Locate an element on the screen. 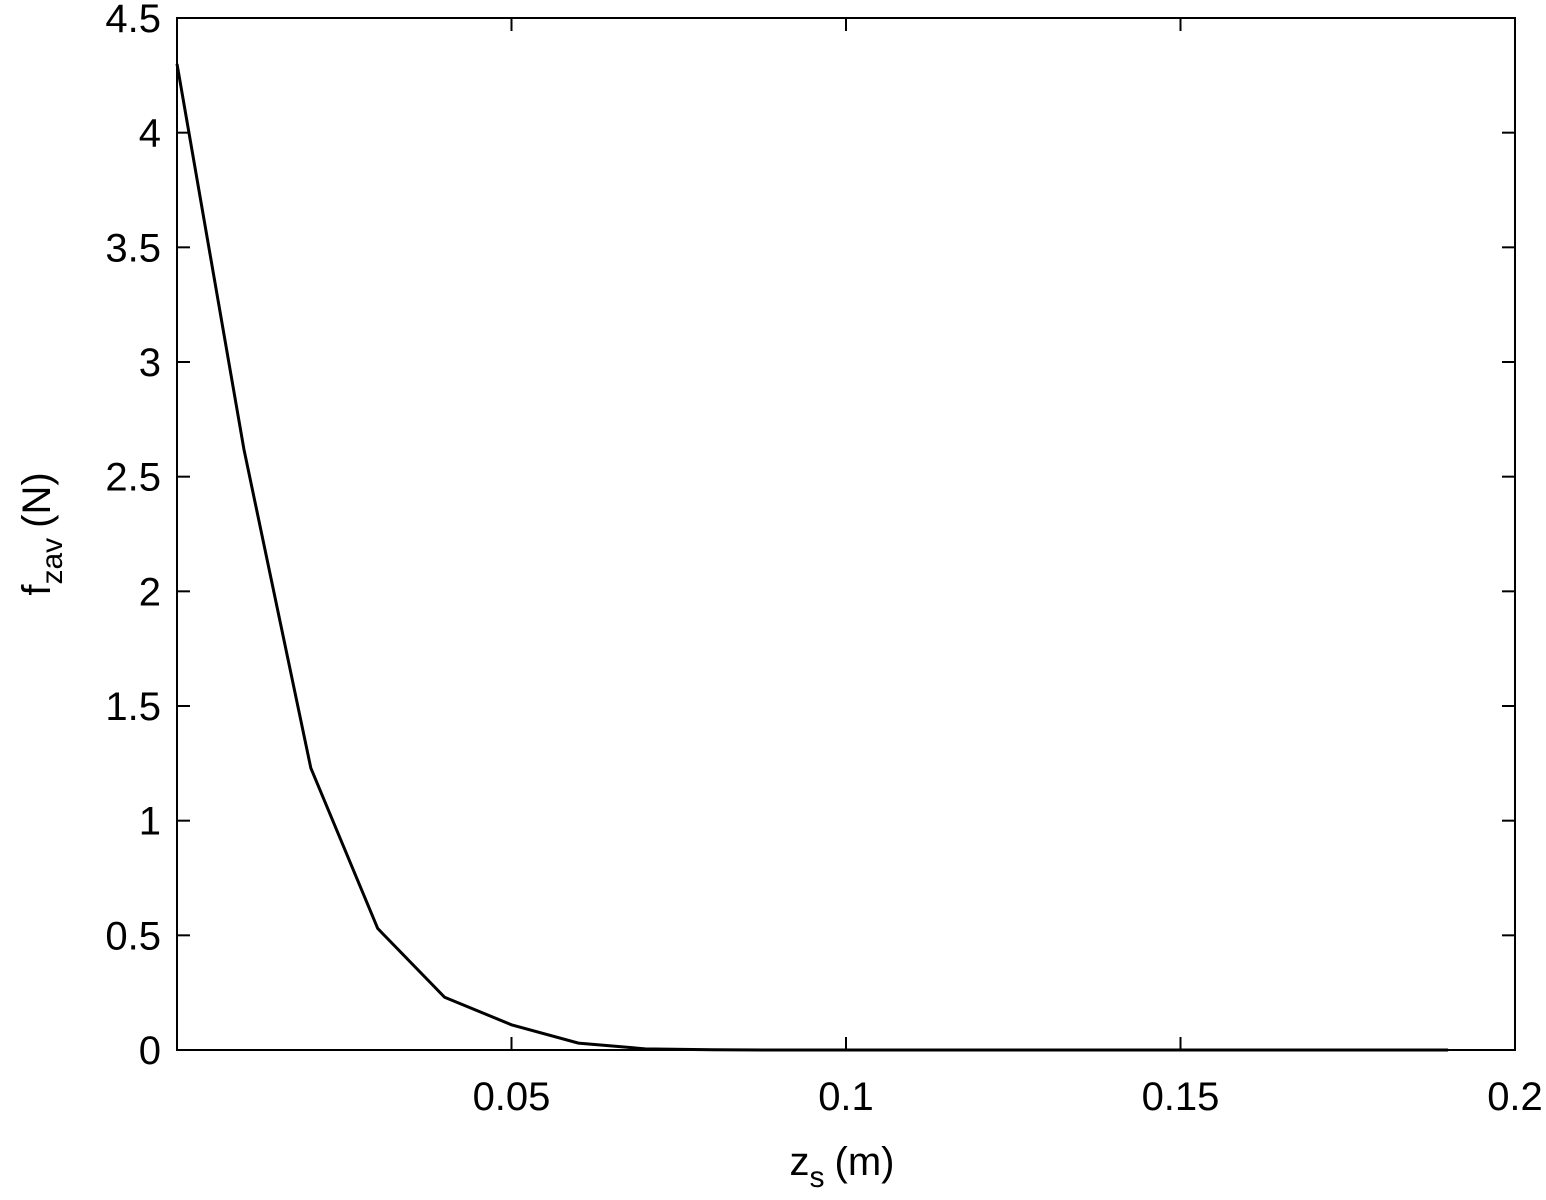 The width and height of the screenshot is (1546, 1200). y-tick-label: 2 is located at coordinates (150, 592).